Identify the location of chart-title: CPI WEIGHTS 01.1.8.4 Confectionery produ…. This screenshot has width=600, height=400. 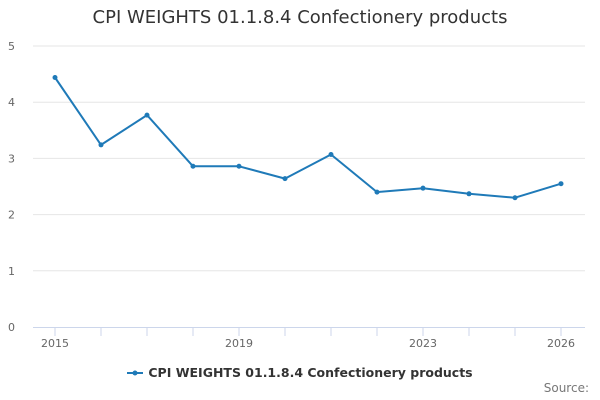
(300, 17).